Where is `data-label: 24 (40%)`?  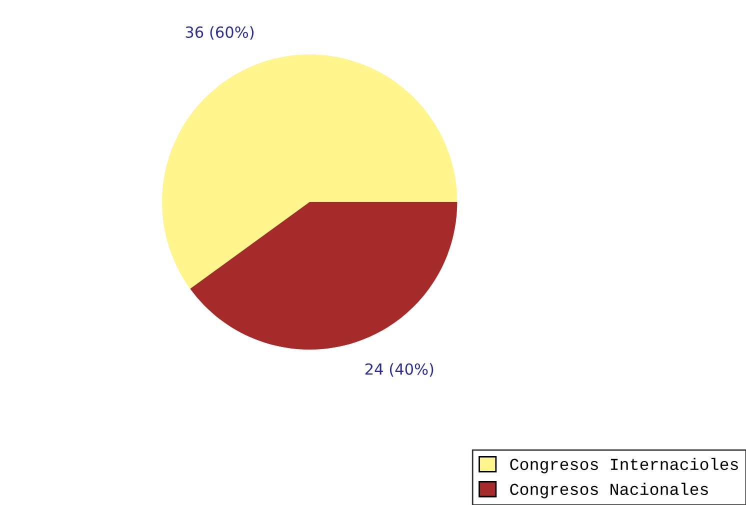 data-label: 24 (40%) is located at coordinates (399, 370).